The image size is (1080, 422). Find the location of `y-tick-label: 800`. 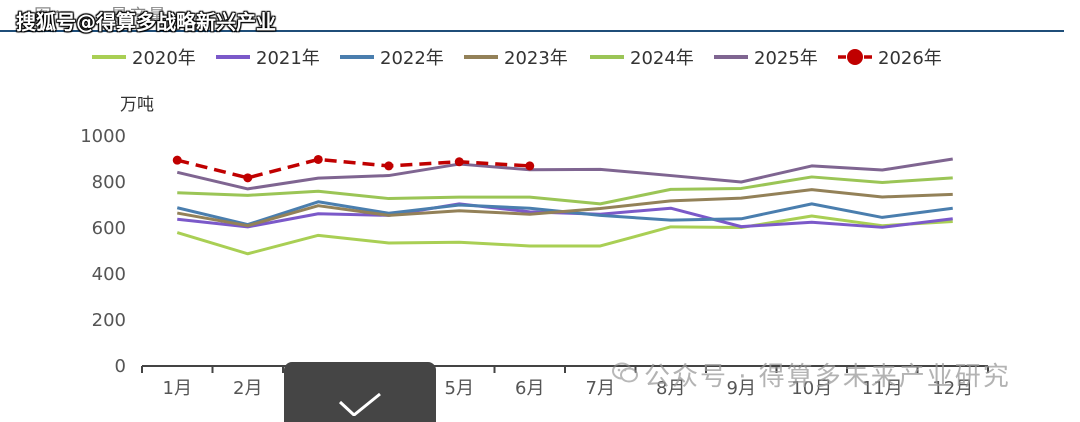

y-tick-label: 800 is located at coordinates (109, 182).